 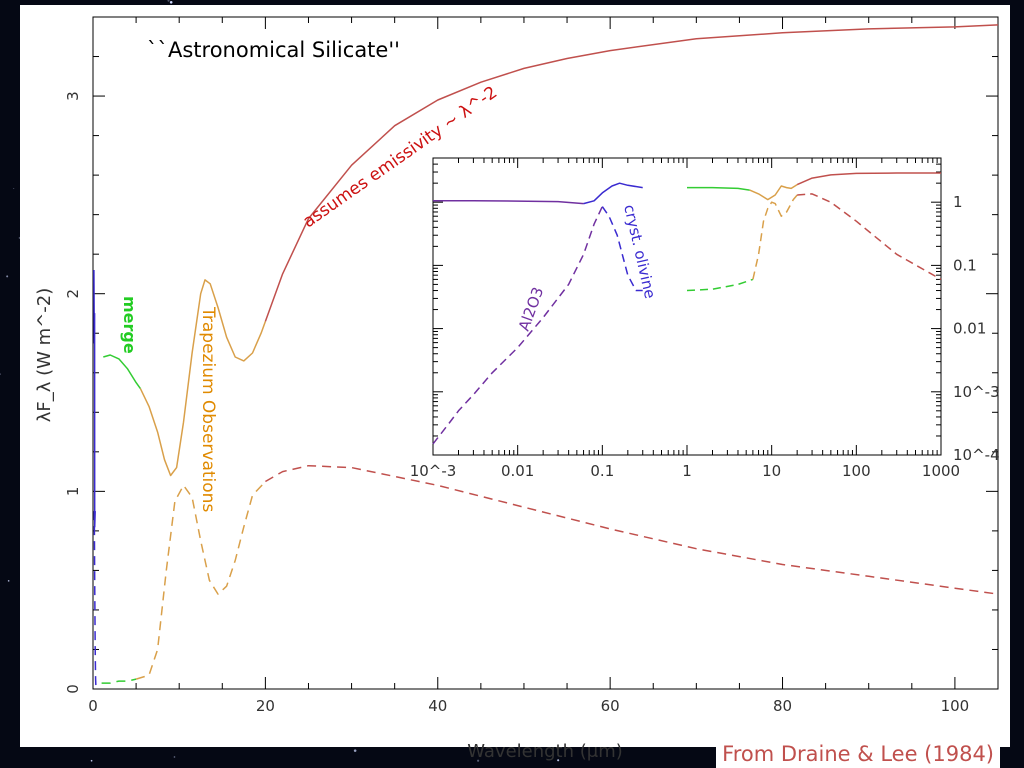 What do you see at coordinates (858, 755) in the screenshot?
I see `source-credit: From Draine & Lee (1984)` at bounding box center [858, 755].